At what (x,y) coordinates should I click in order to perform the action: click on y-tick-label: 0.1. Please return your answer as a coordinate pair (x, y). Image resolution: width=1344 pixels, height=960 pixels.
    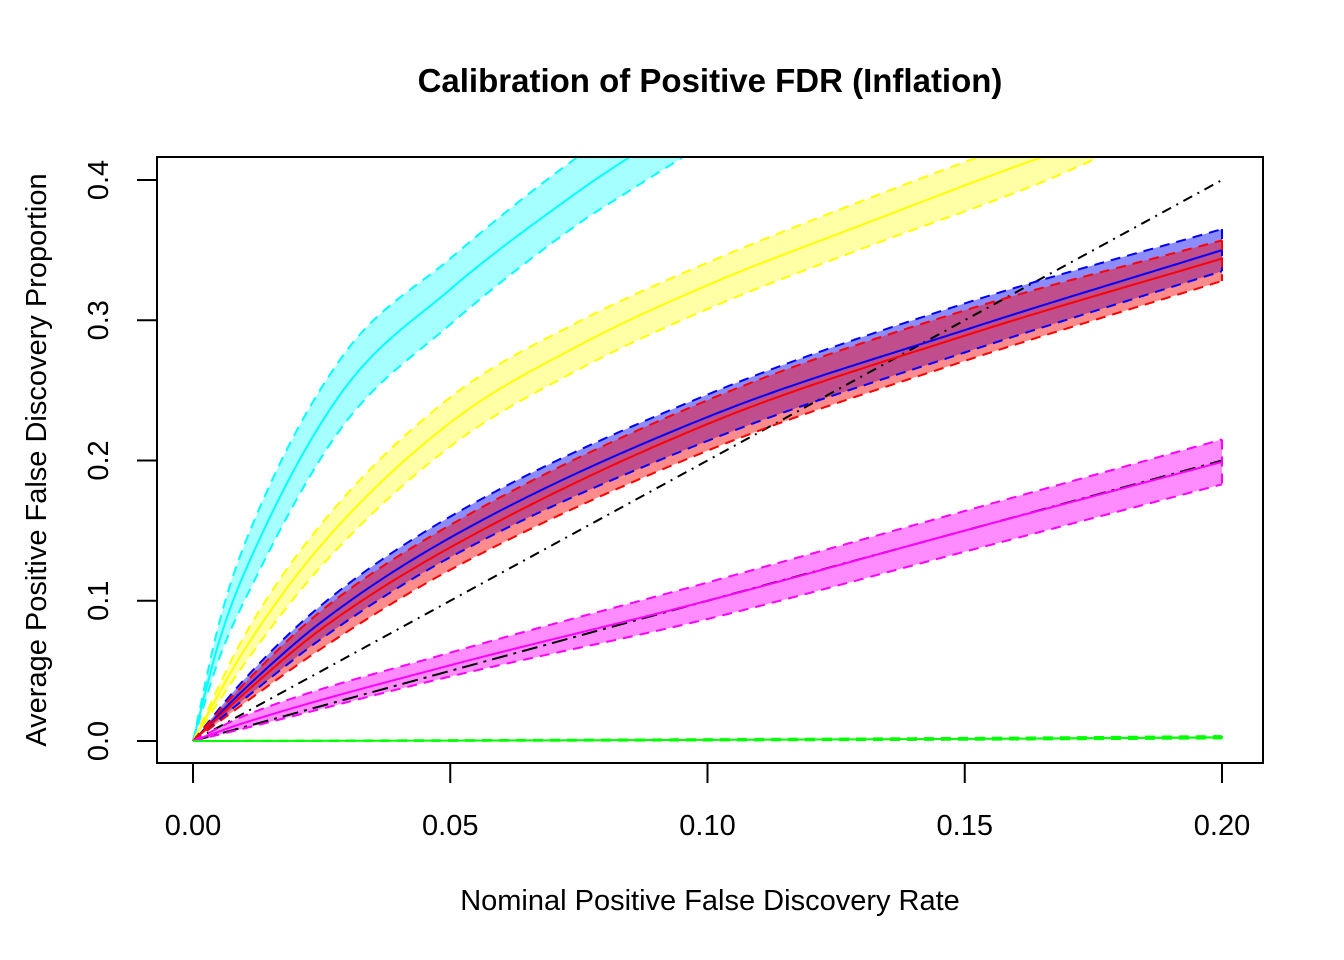
    Looking at the image, I should click on (99, 601).